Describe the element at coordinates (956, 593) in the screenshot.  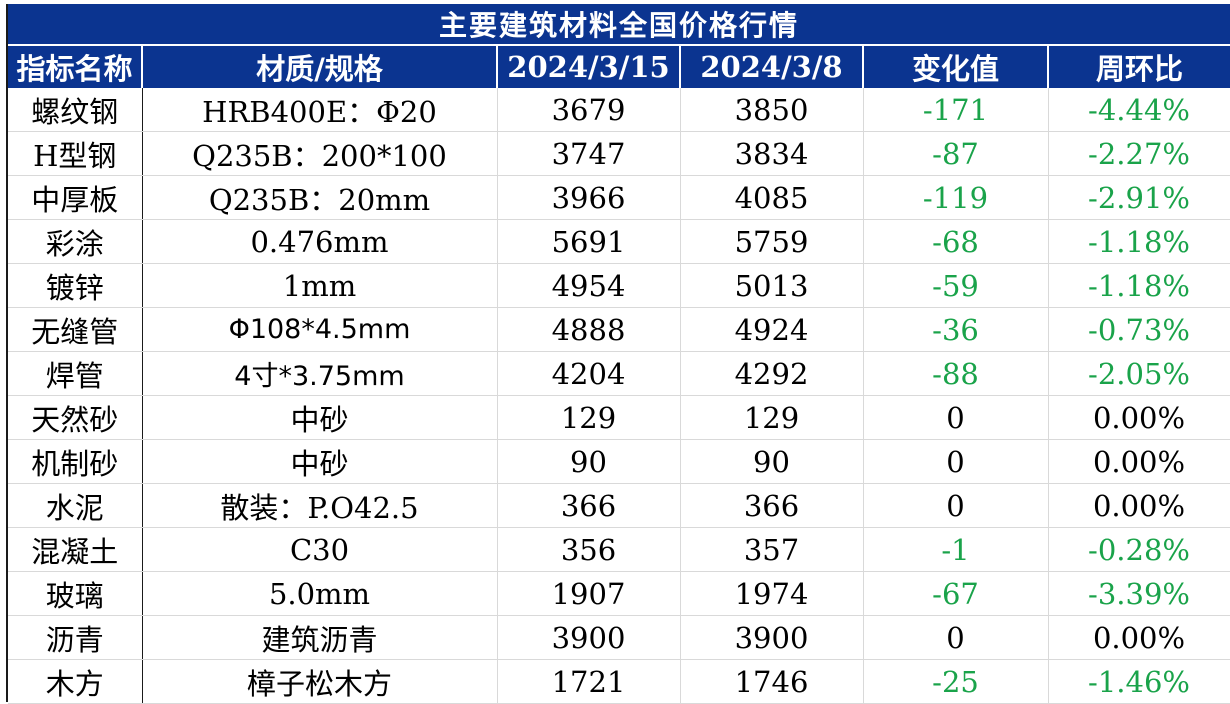
I see `cell-change: -67` at that location.